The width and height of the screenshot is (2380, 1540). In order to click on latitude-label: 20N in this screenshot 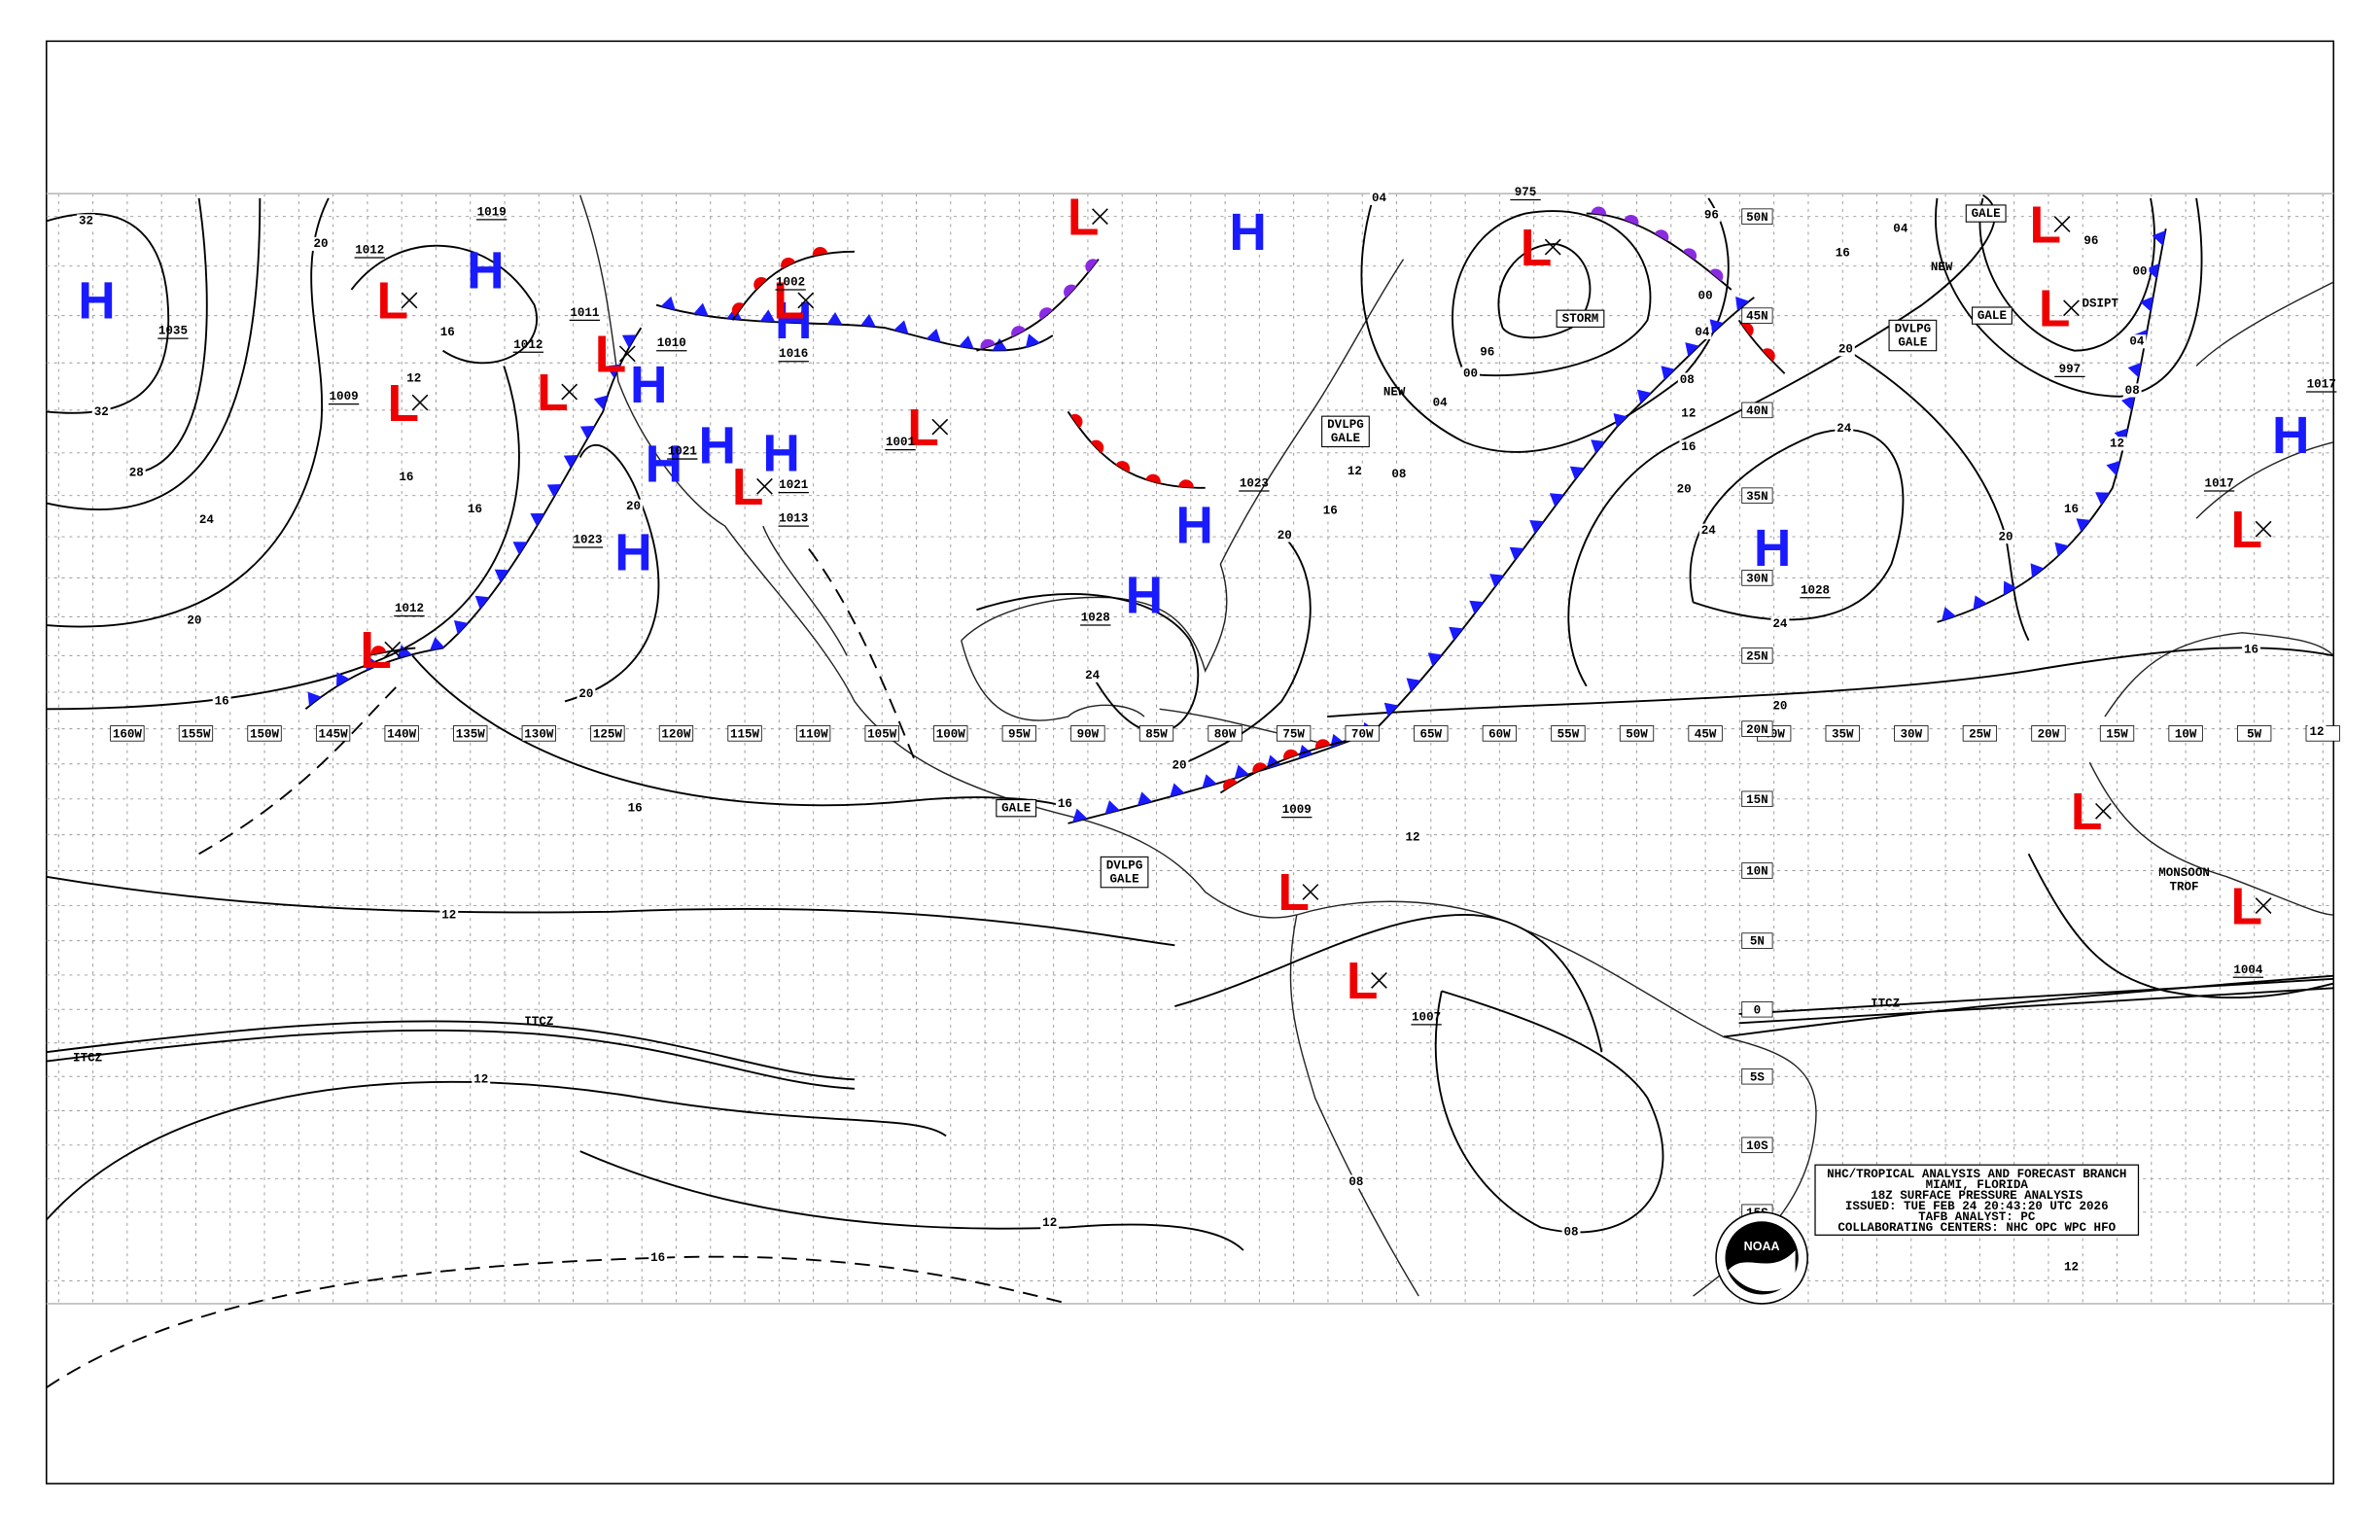, I will do `click(1757, 730)`.